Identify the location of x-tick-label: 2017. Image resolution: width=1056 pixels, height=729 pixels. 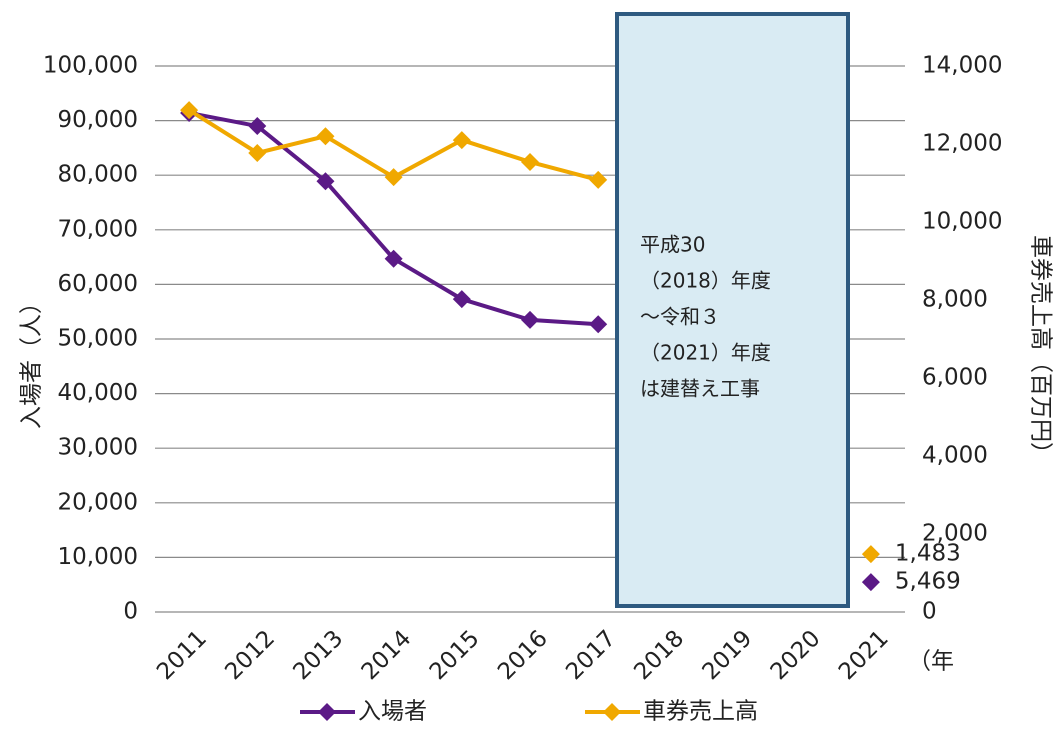
(591, 655).